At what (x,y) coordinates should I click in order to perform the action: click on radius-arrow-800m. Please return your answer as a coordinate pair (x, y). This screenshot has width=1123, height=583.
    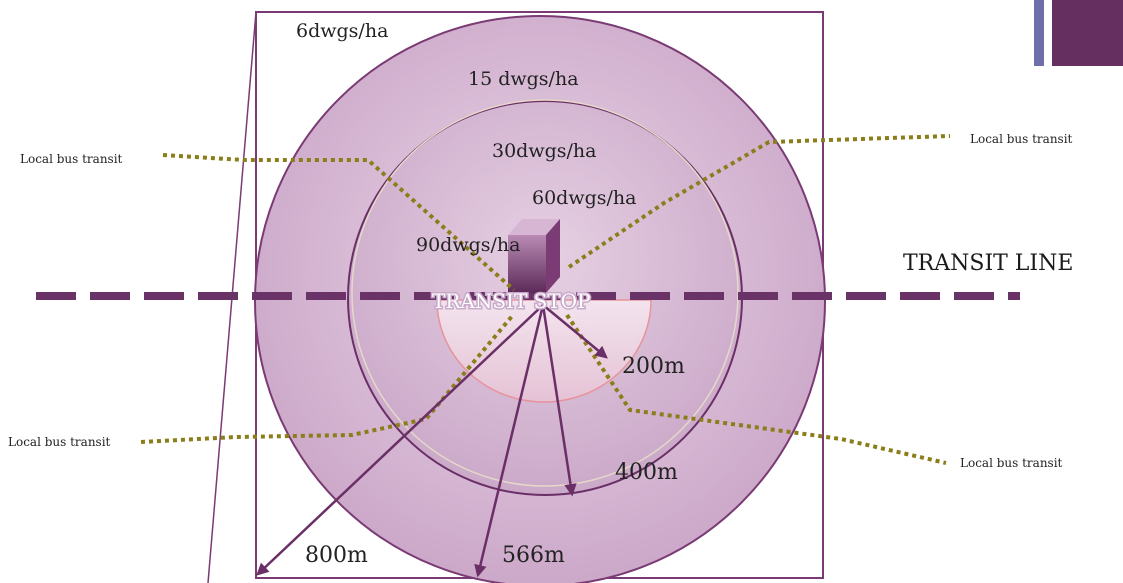
    Looking at the image, I should click on (400, 440).